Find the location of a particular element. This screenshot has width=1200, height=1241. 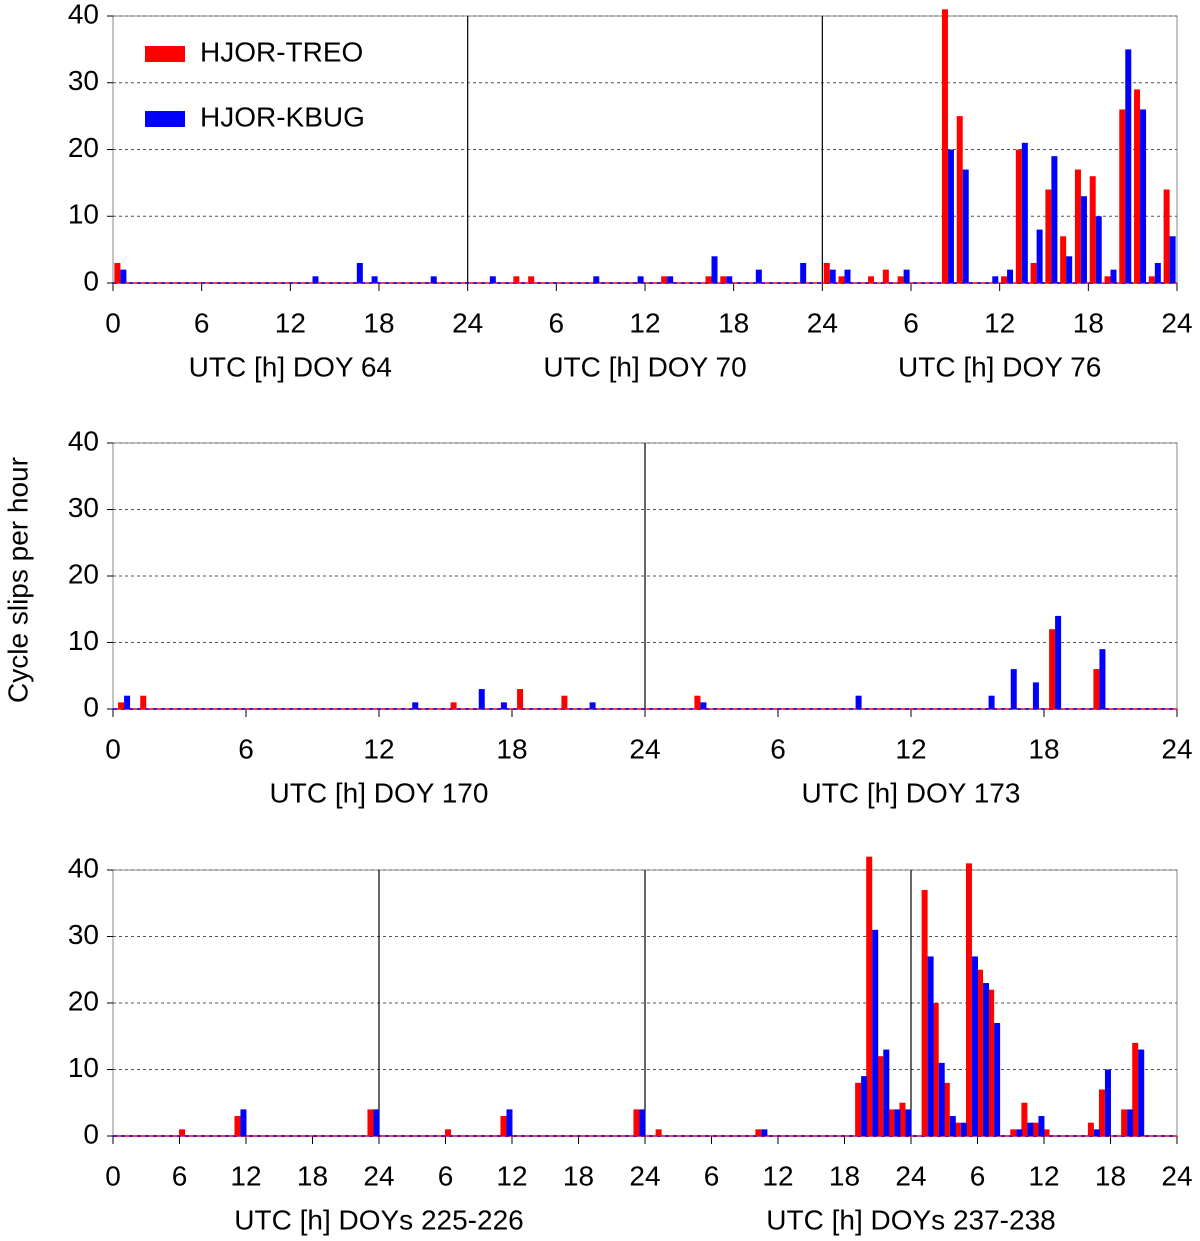

y-tick-label: 30 is located at coordinates (83, 934).